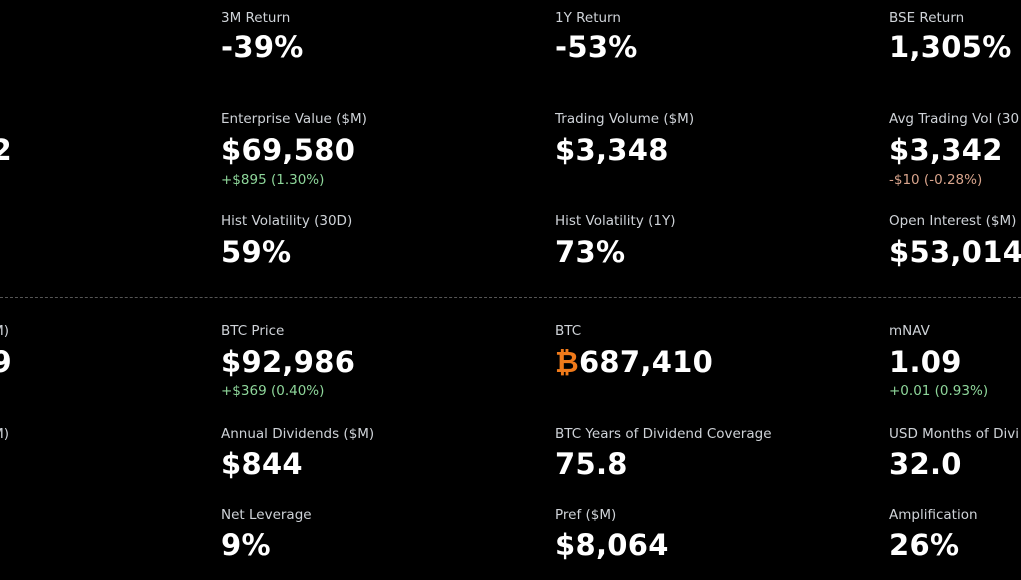  What do you see at coordinates (927, 18) in the screenshot?
I see `metric-label: BSE Return` at bounding box center [927, 18].